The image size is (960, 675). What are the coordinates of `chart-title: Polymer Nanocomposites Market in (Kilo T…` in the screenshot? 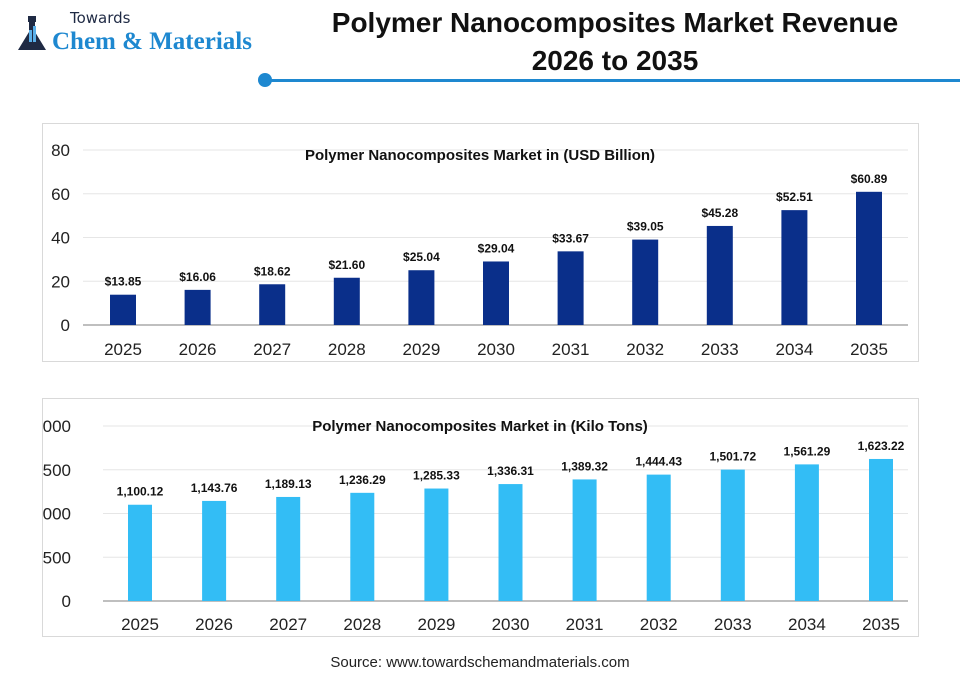 It's located at (480, 426).